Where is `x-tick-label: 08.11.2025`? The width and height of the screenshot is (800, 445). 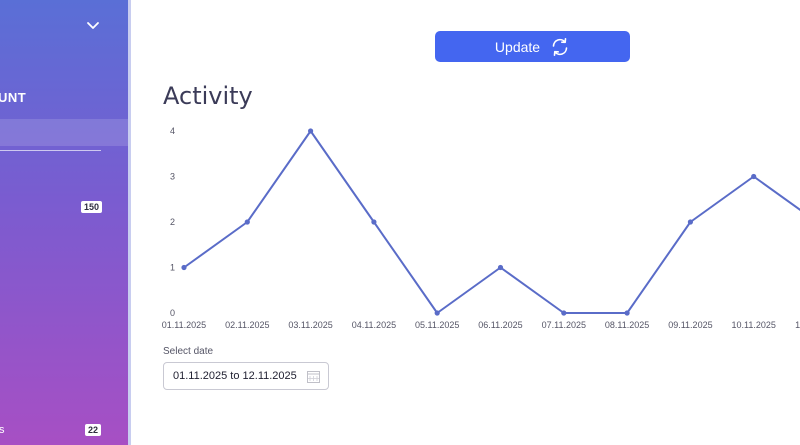
x-tick-label: 08.11.2025 is located at coordinates (627, 325).